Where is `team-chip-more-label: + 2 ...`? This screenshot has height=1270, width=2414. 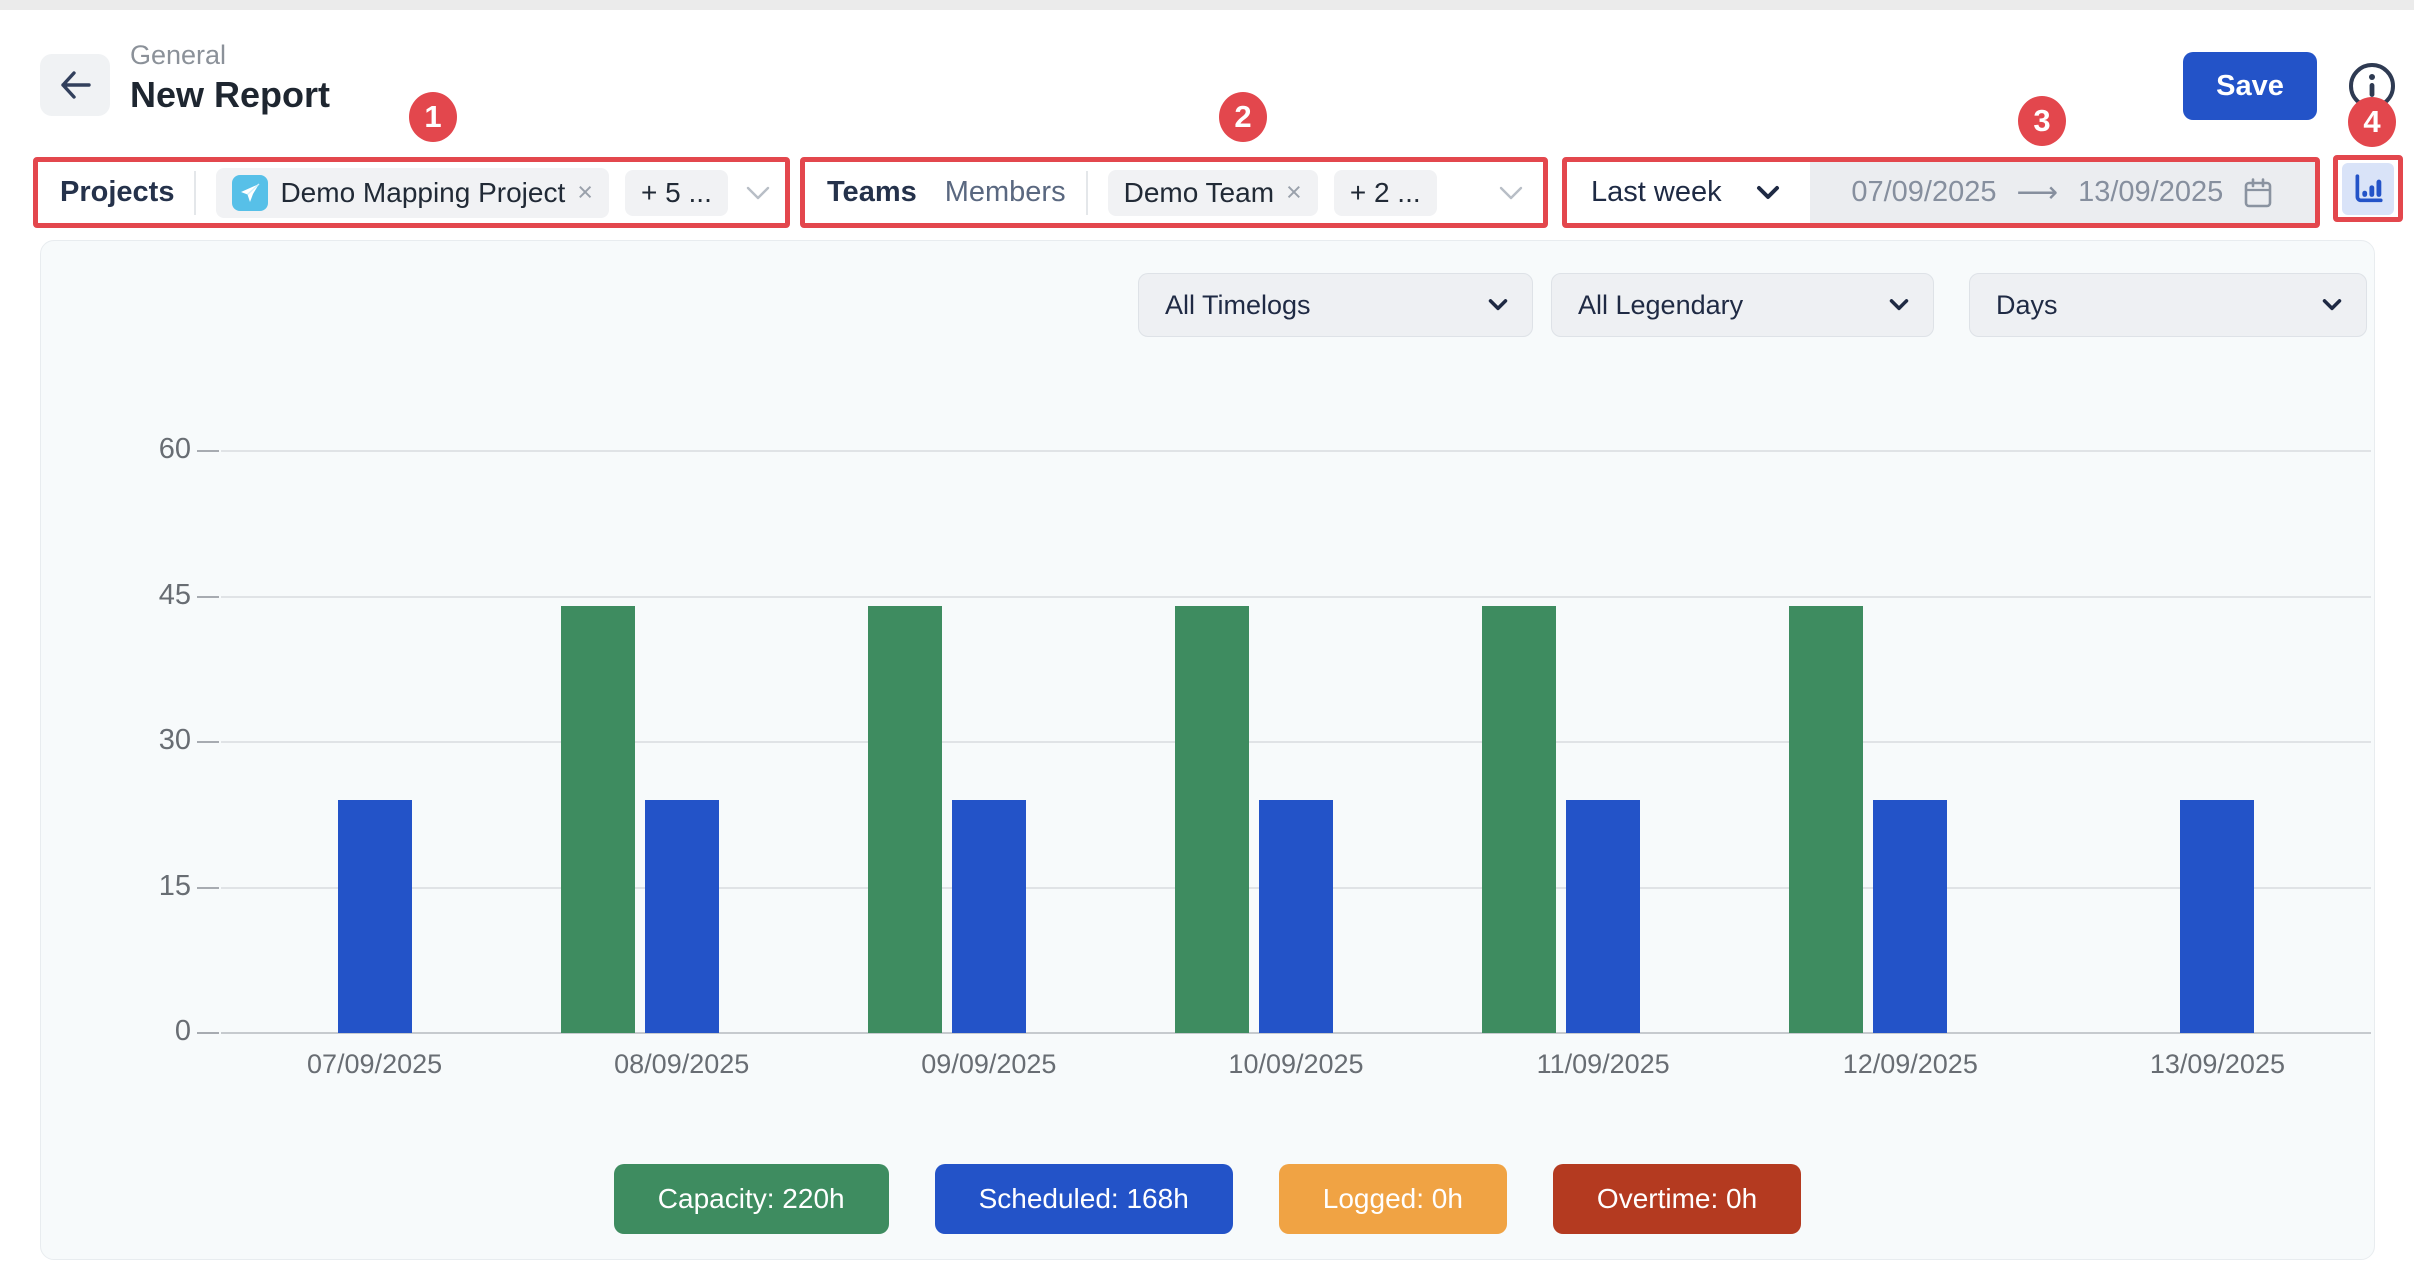
team-chip-more-label: + 2 ... is located at coordinates (1385, 192).